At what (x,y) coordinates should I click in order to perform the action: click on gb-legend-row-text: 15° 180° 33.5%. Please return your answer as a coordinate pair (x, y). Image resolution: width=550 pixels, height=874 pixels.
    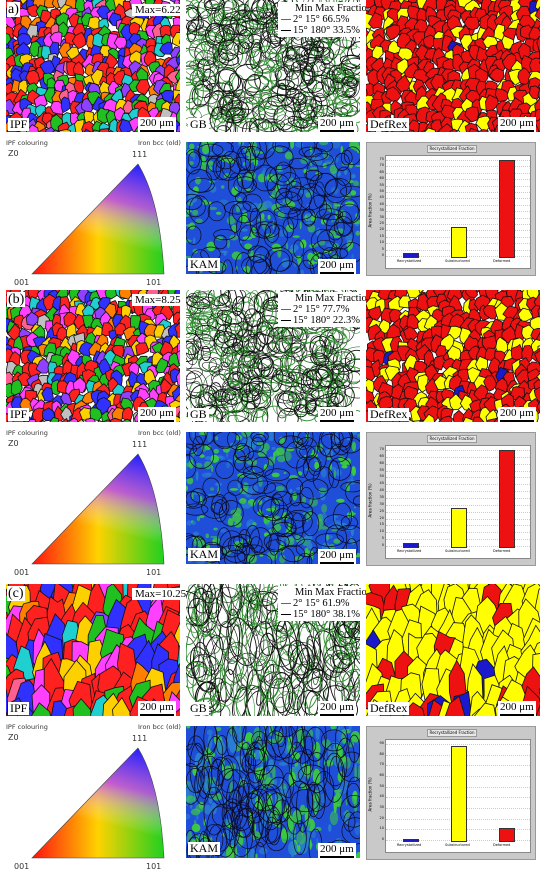
    Looking at the image, I should click on (327, 30).